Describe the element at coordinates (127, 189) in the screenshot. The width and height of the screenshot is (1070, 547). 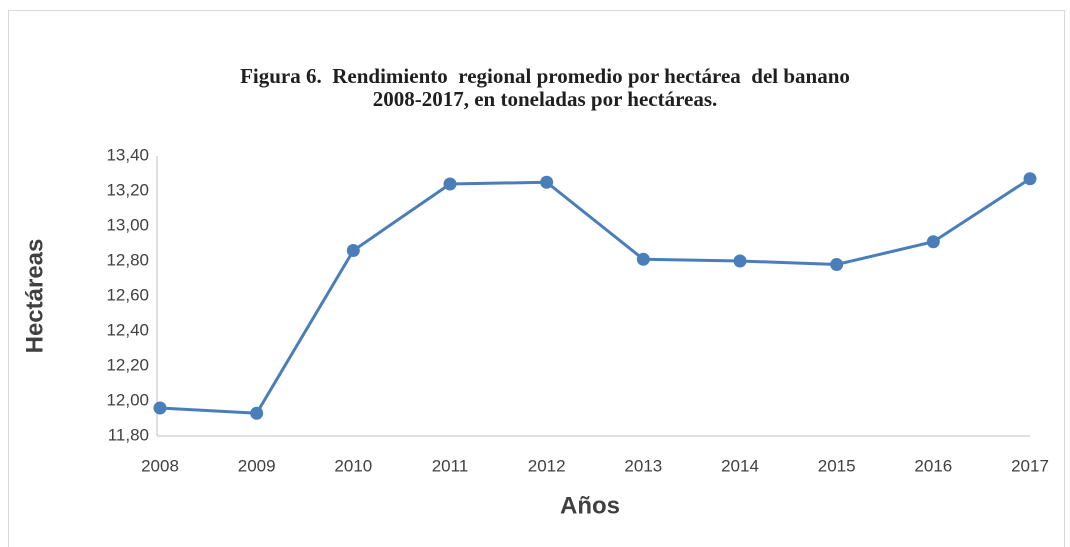
I see `y-tick-label: 13,20` at that location.